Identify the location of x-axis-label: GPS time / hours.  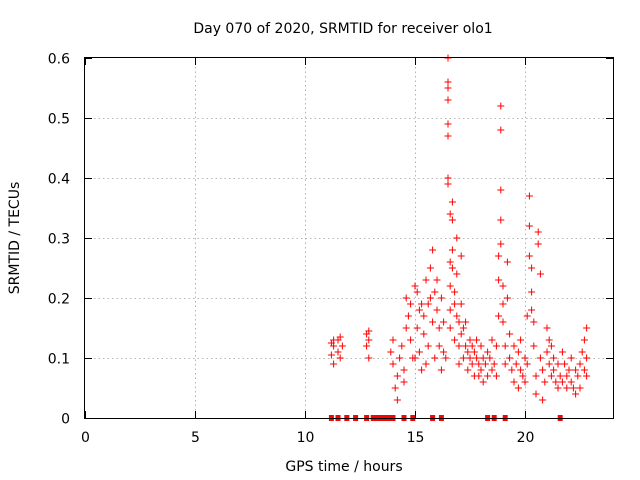
(343, 467).